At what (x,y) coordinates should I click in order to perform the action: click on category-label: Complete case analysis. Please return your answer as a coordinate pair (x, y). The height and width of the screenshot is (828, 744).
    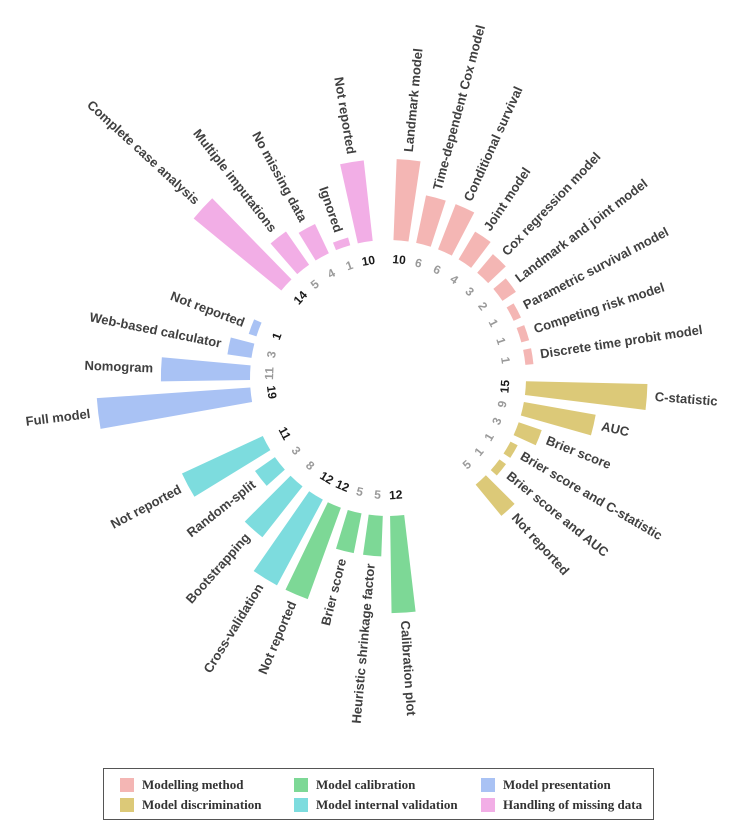
    Looking at the image, I should click on (143, 152).